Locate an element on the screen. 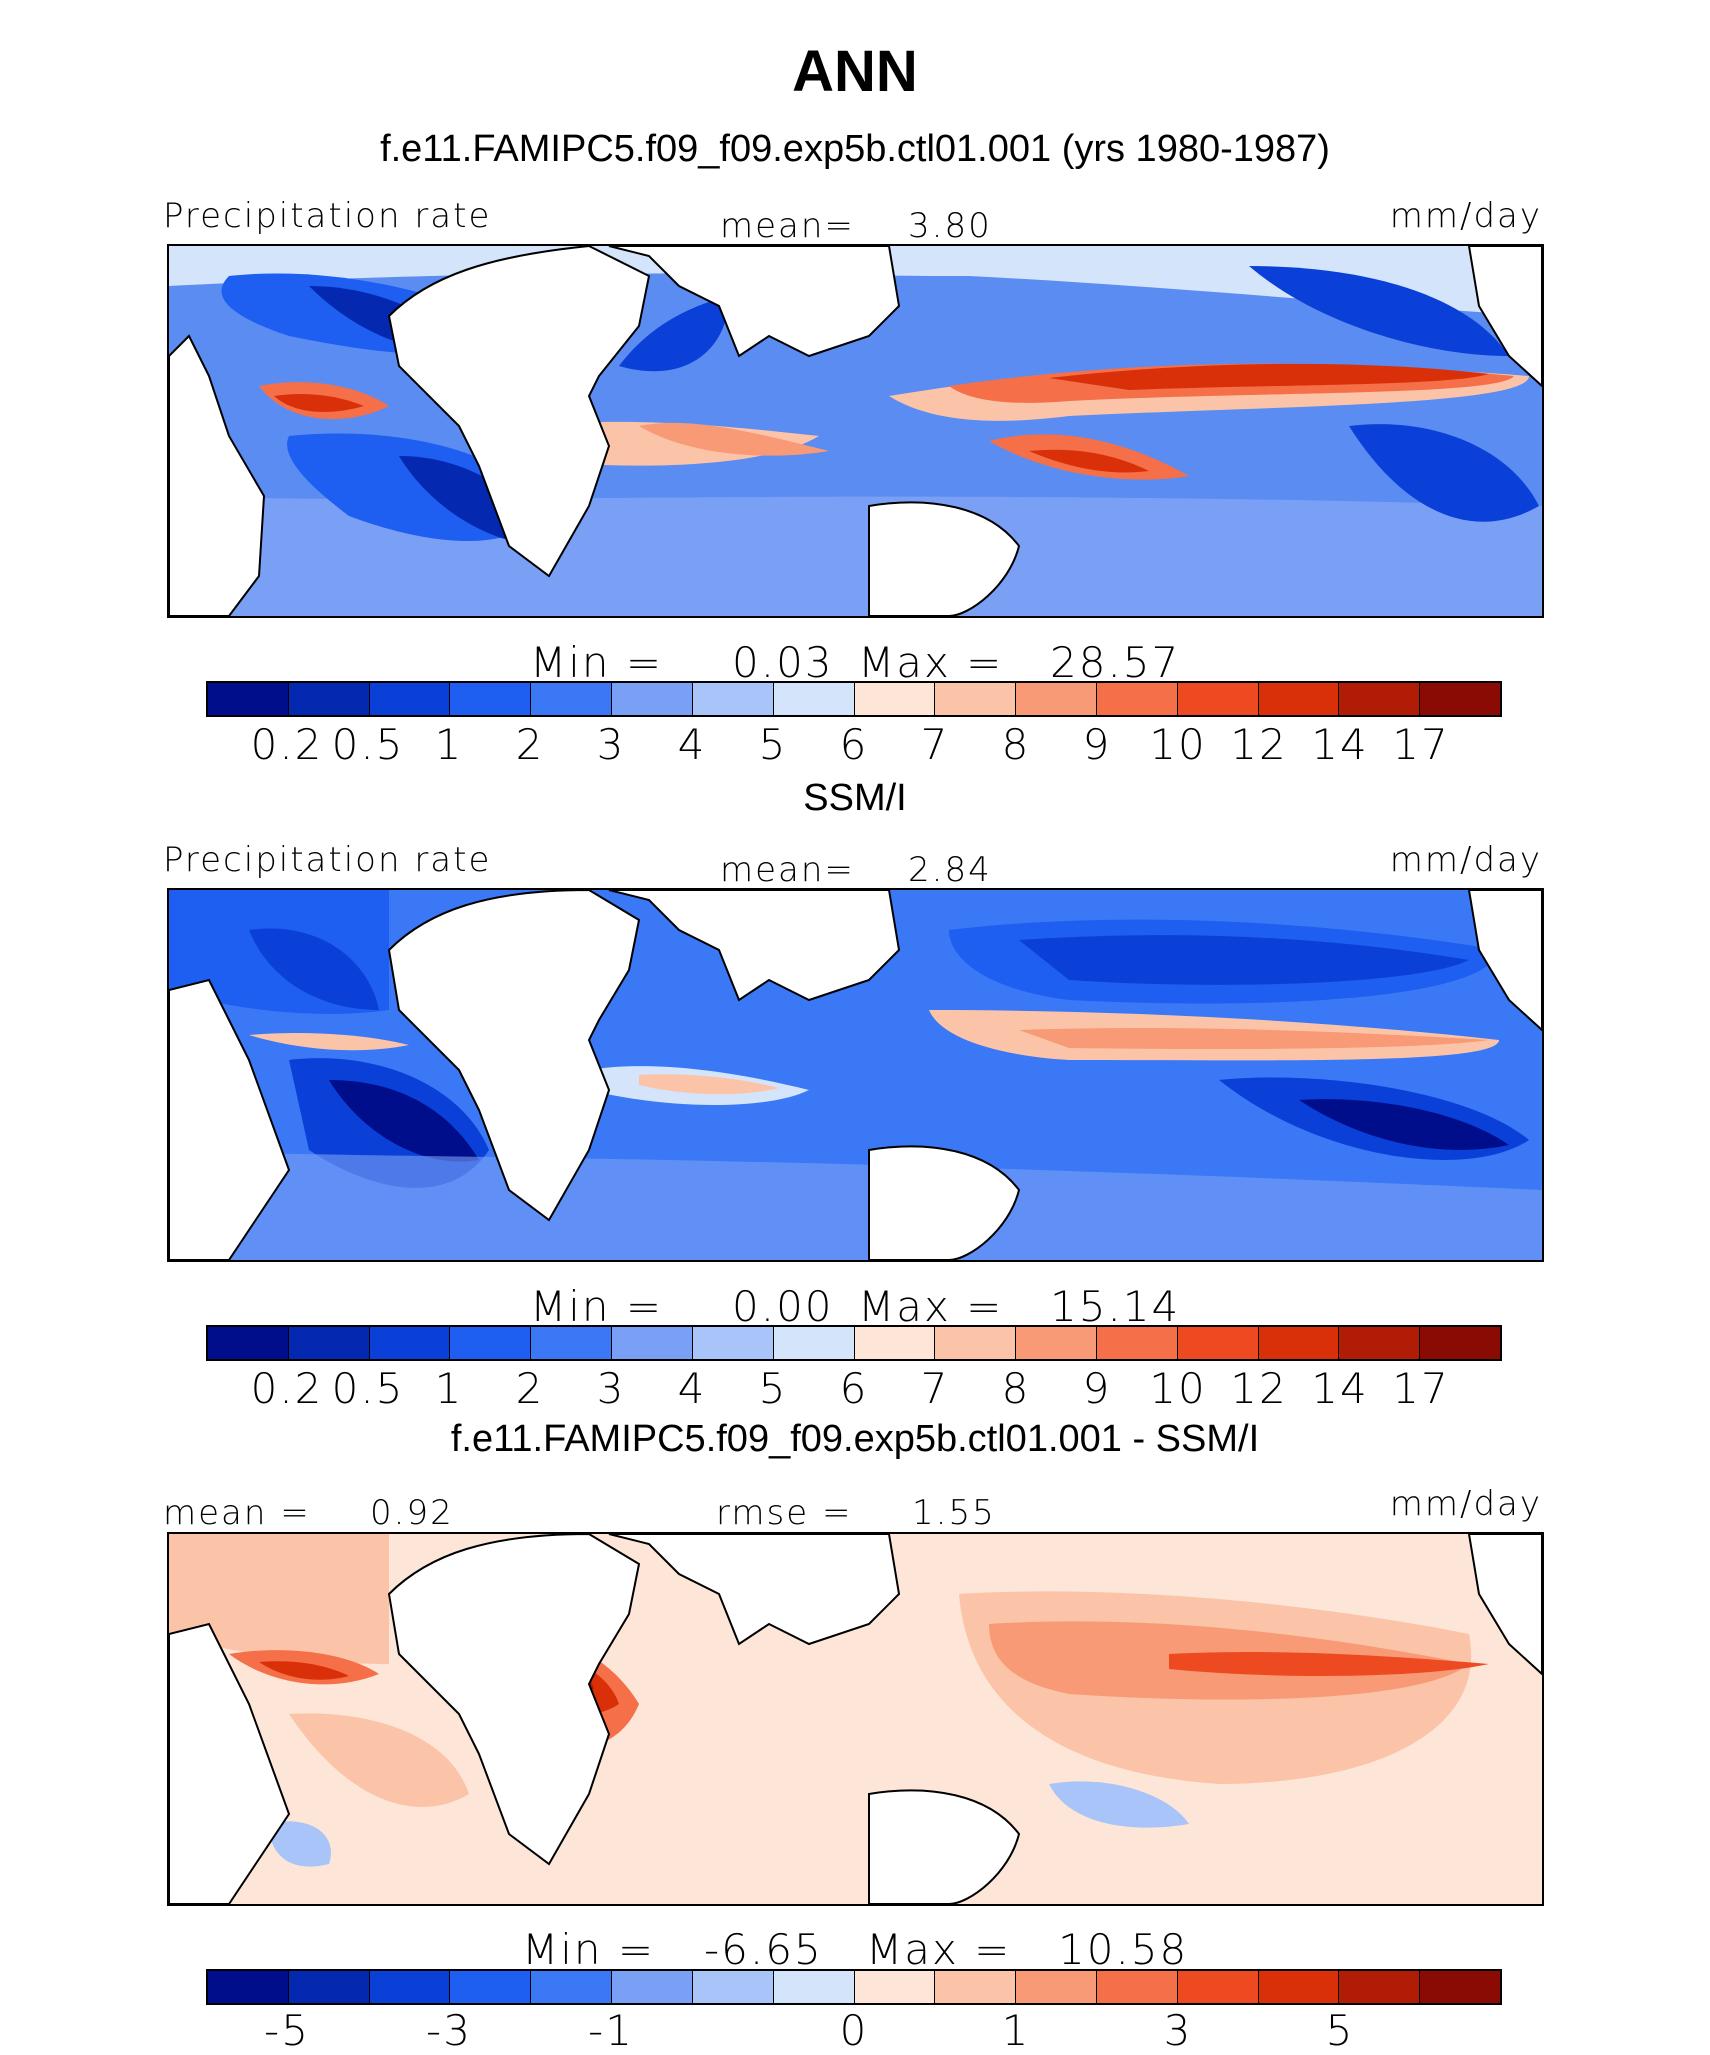  panel-2-variable-label: Precipitation rate is located at coordinates (327, 860).